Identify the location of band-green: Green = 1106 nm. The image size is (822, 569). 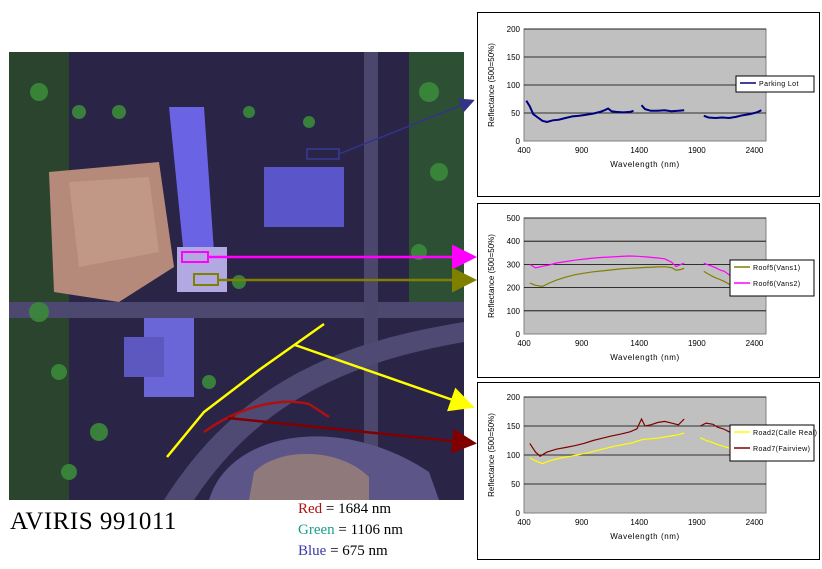
(350, 530).